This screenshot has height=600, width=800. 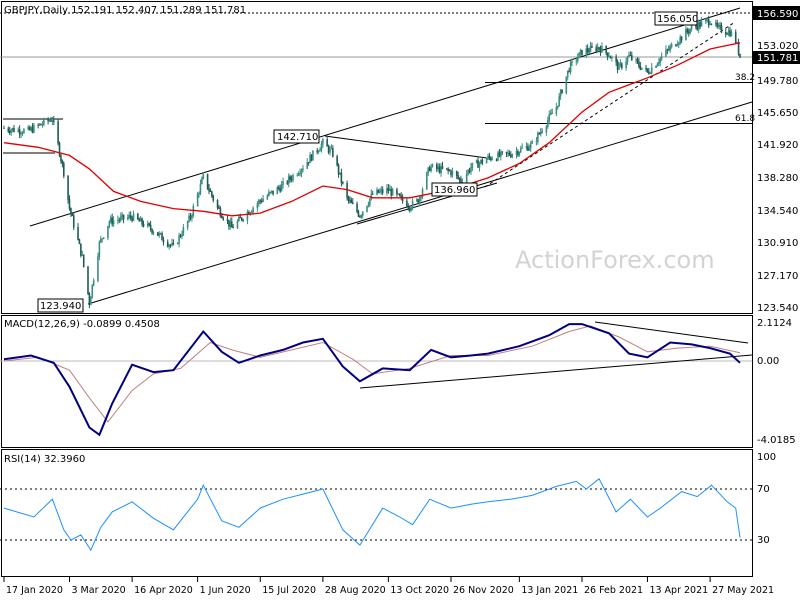 What do you see at coordinates (615, 260) in the screenshot?
I see `watermark: ActionForex.com` at bounding box center [615, 260].